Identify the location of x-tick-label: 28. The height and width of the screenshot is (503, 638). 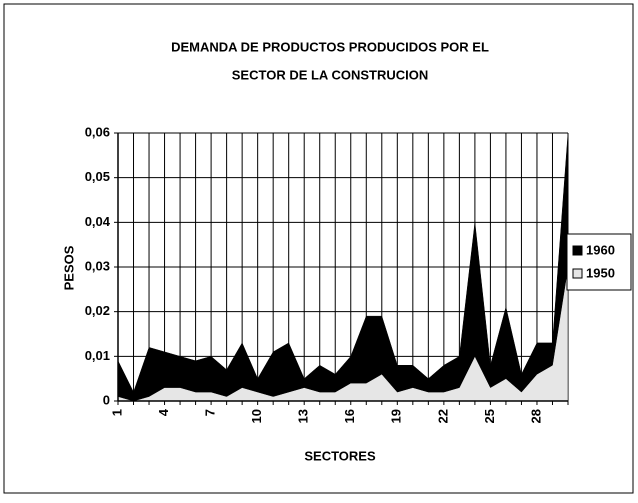
(535, 416).